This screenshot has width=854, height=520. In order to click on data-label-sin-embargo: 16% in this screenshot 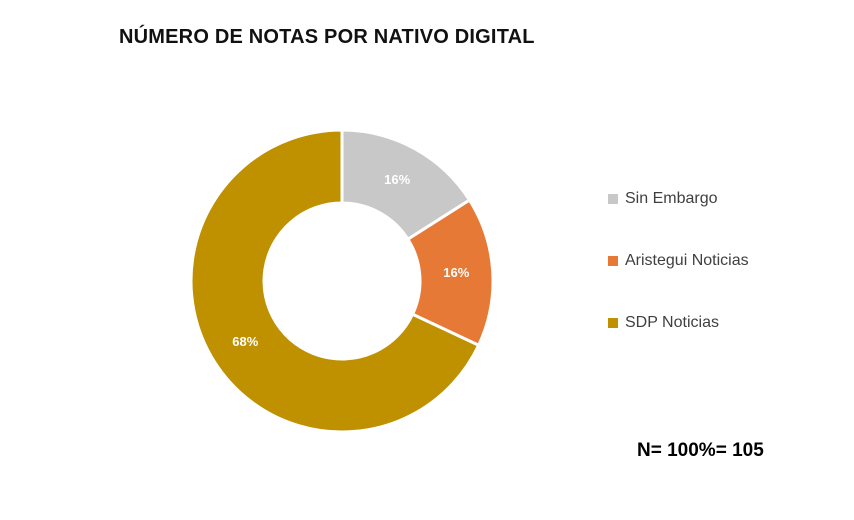, I will do `click(397, 179)`.